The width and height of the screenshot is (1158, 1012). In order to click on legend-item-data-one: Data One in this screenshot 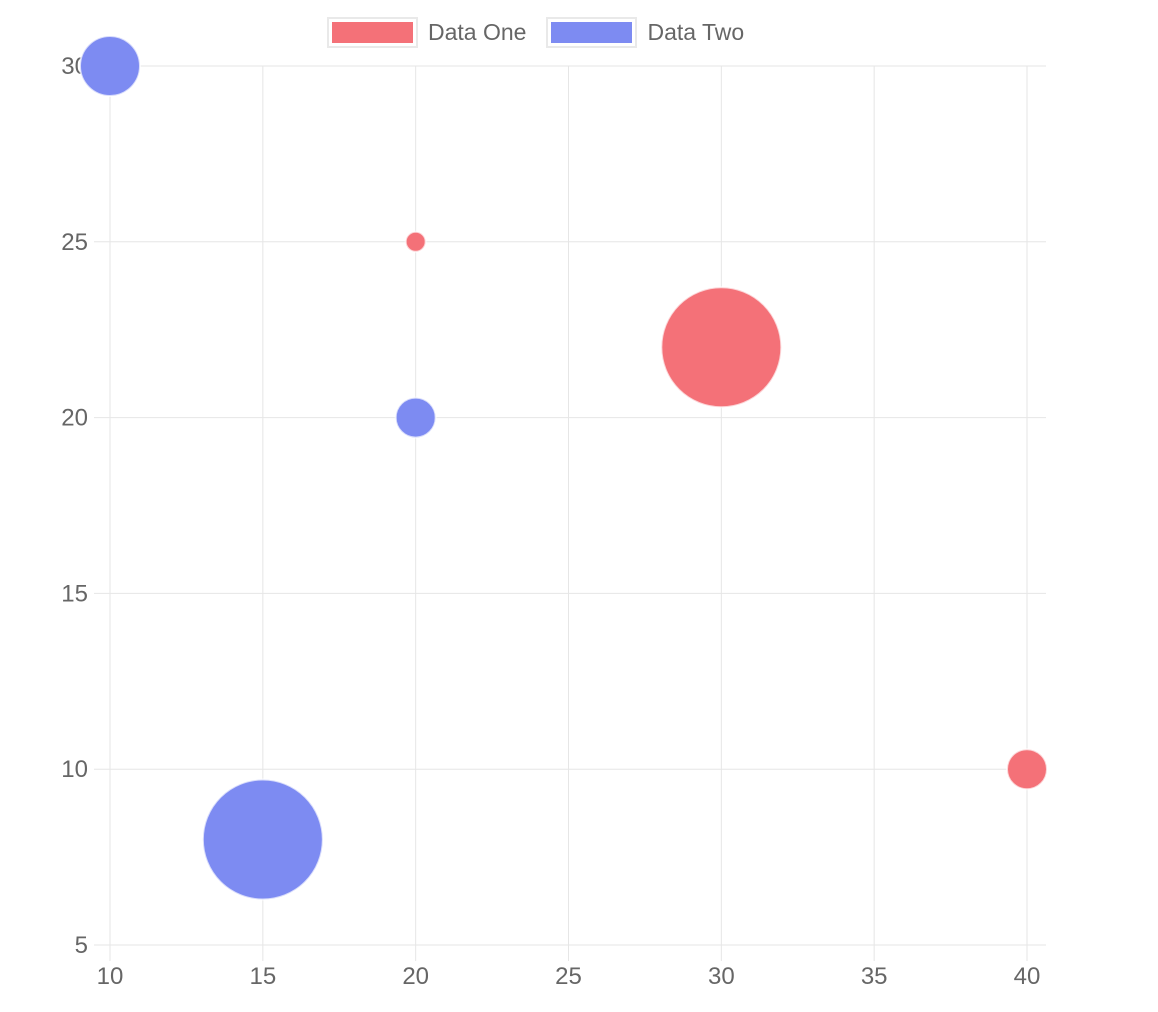, I will do `click(427, 32)`.